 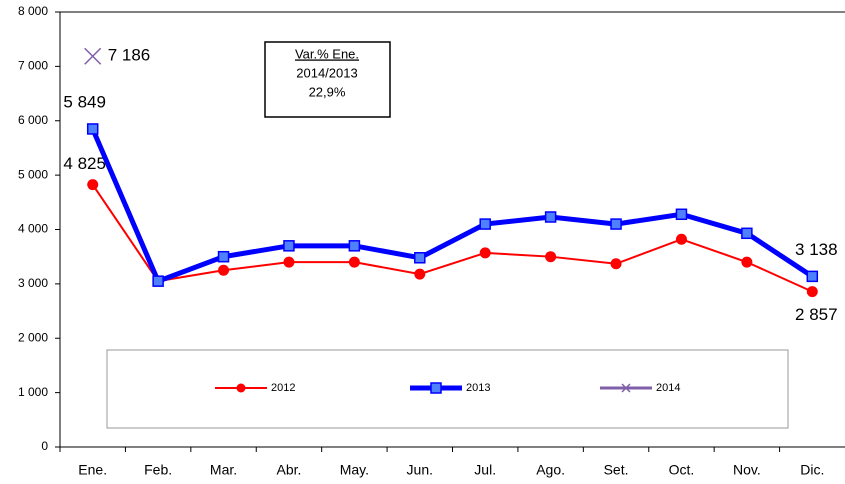 I want to click on x-tick-label: Ago., so click(x=550, y=470).